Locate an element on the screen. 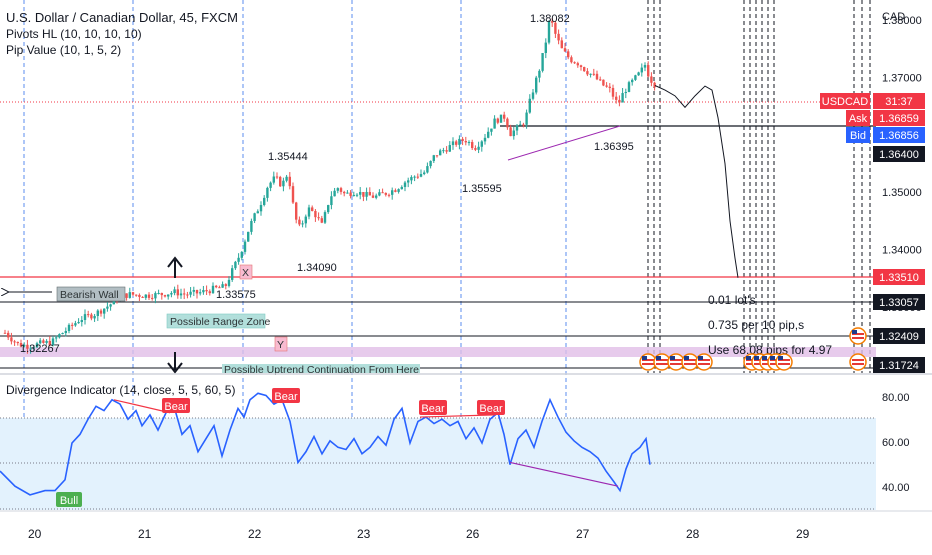 Image resolution: width=932 pixels, height=555 pixels. us-flag-icon is located at coordinates (662, 362).